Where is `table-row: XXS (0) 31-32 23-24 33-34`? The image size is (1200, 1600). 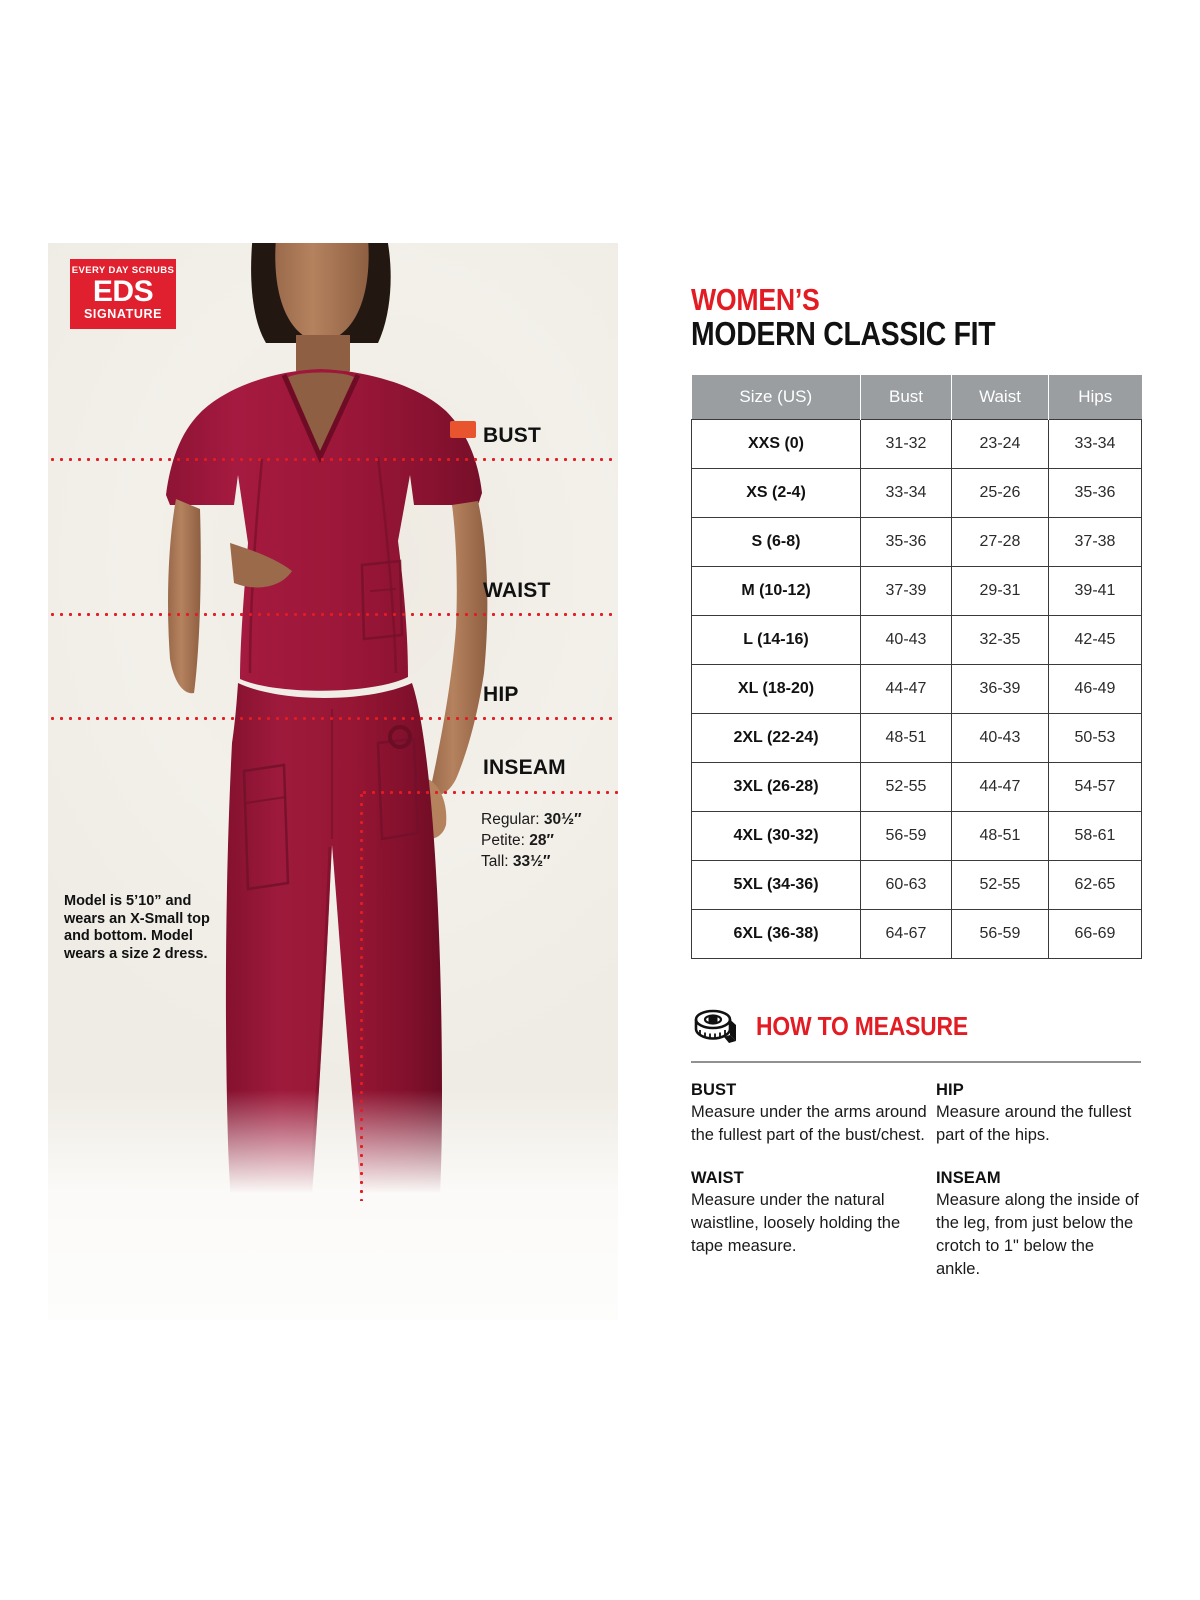
table-row: XXS (0) 31-32 23-24 33-34 is located at coordinates (916, 443).